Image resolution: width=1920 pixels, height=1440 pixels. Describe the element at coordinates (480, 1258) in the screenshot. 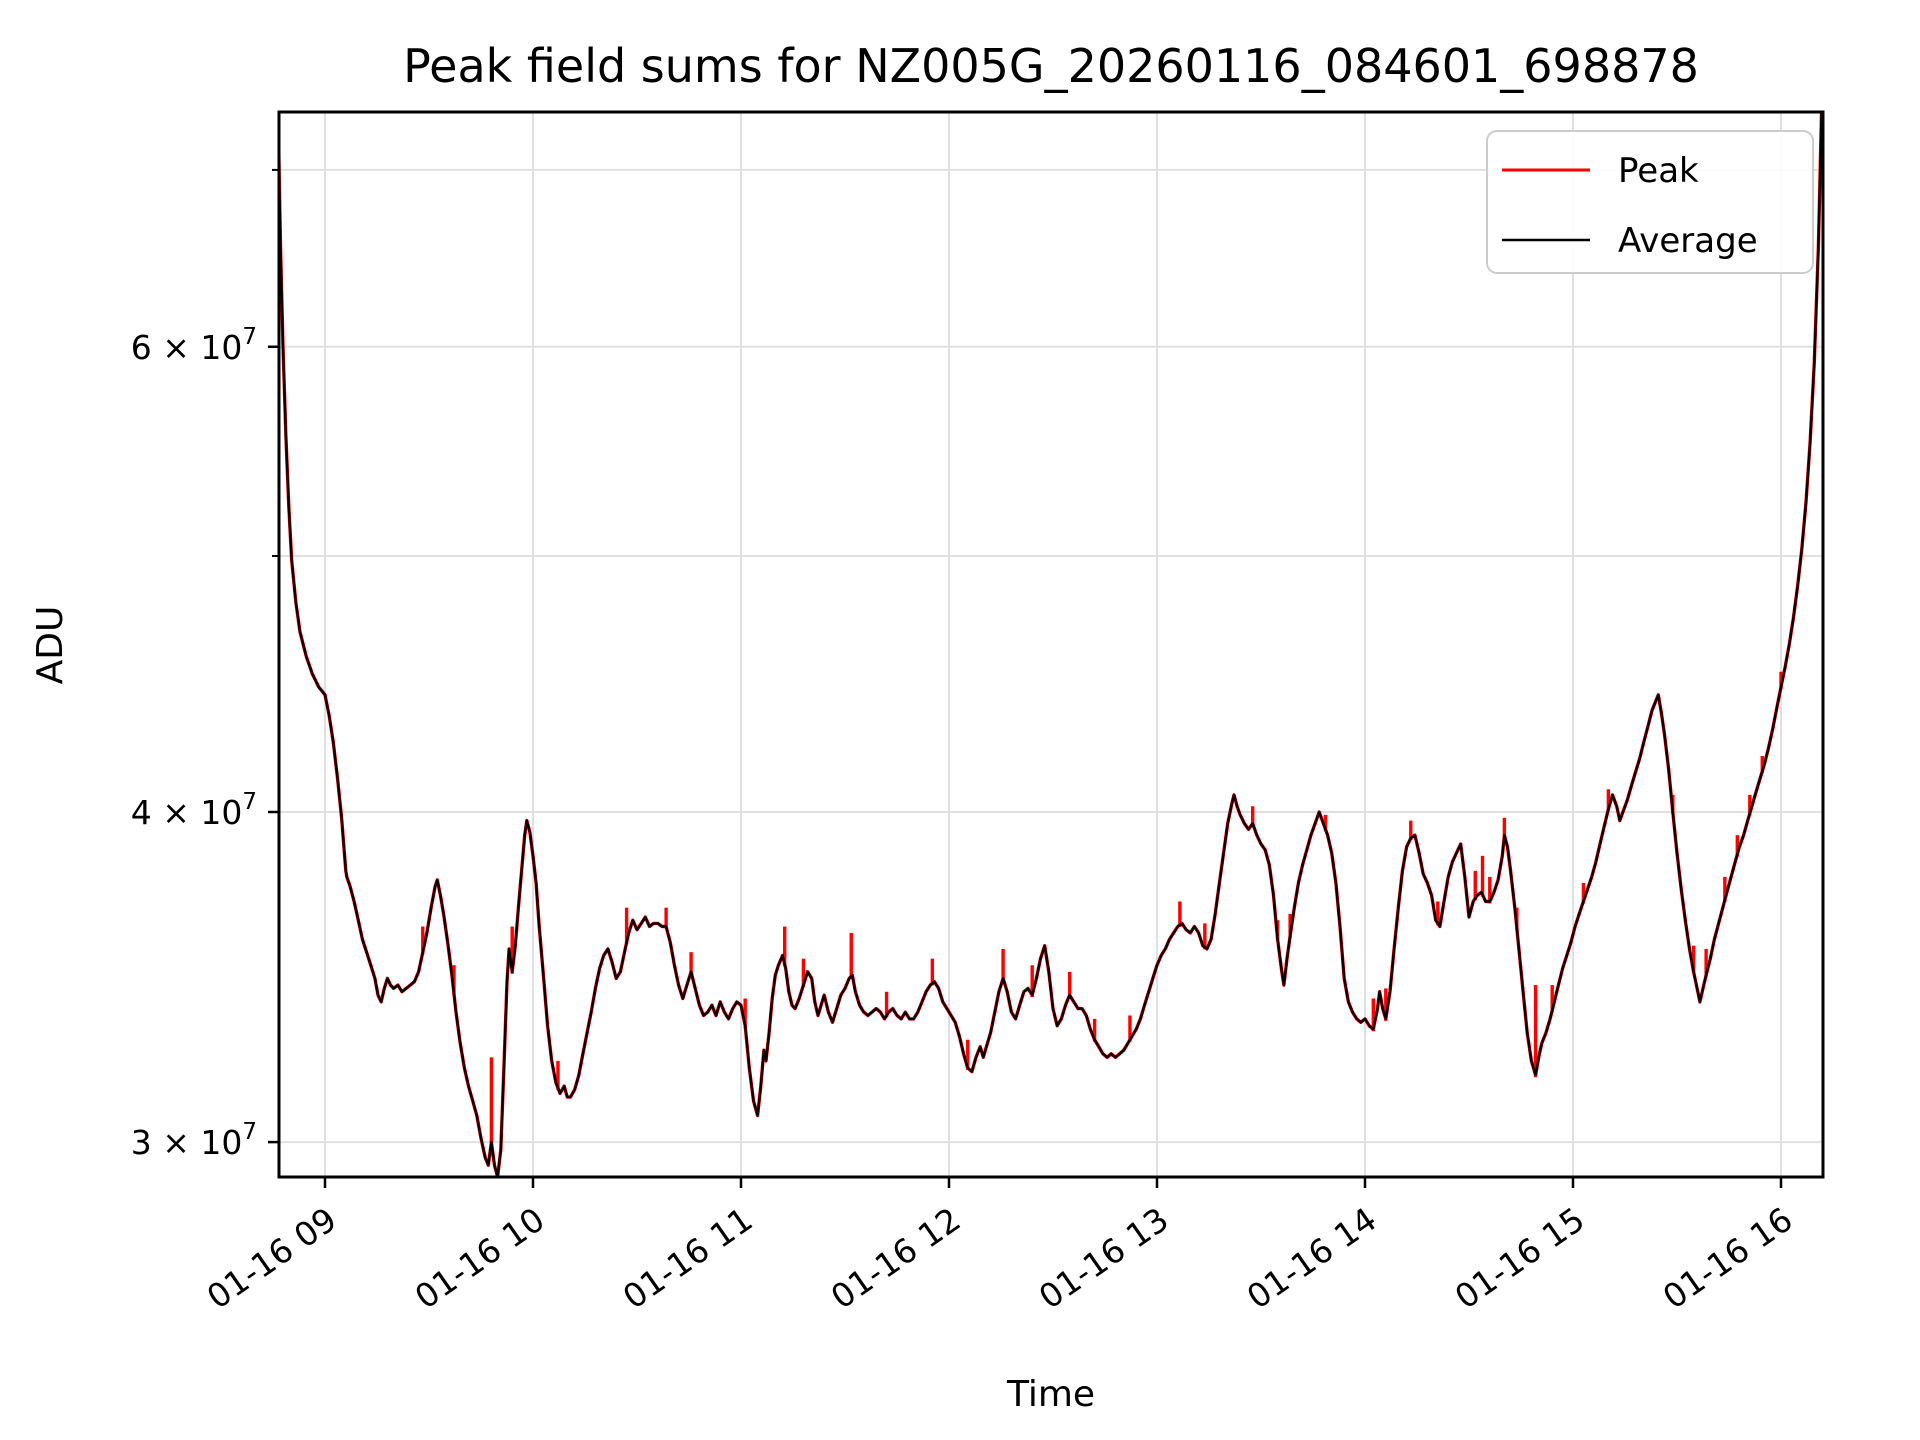

I see `x-tick-label: 01-16 10` at that location.